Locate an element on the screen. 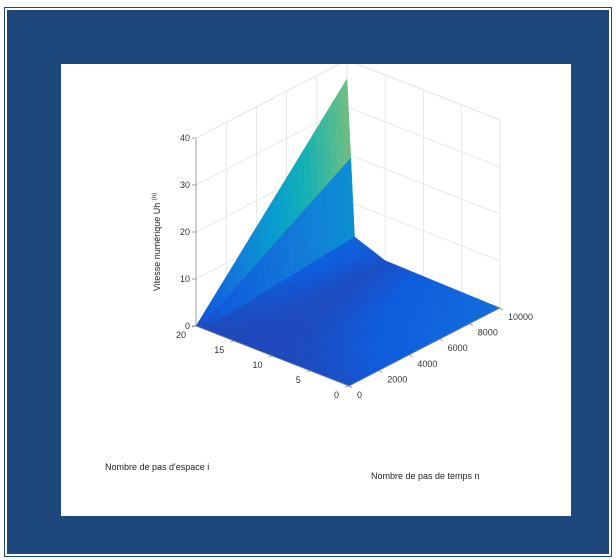 This screenshot has width=616, height=560. y-axis-label: Nombre de pas d'espace i is located at coordinates (157, 467).